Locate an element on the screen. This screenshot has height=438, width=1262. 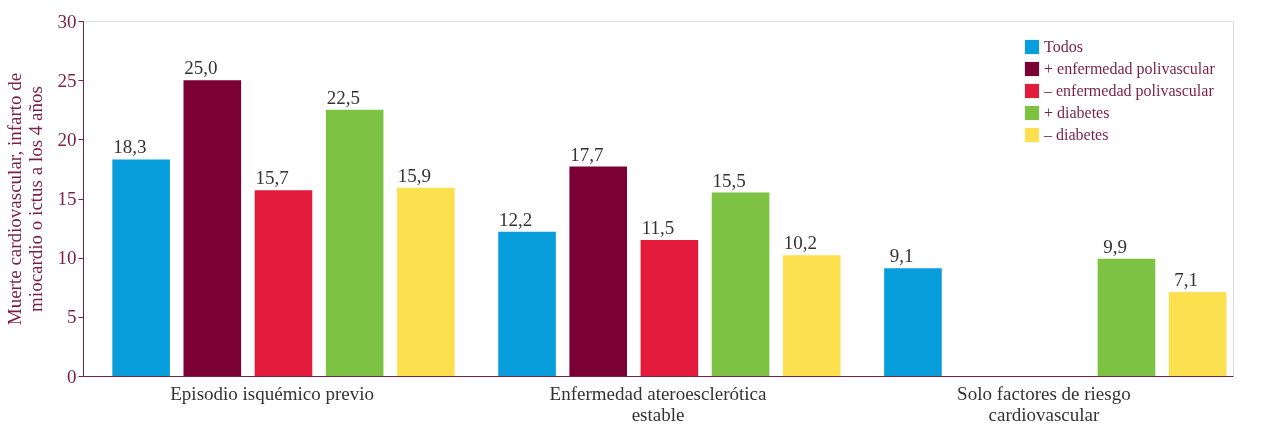
data-label: 18,3 is located at coordinates (130, 147).